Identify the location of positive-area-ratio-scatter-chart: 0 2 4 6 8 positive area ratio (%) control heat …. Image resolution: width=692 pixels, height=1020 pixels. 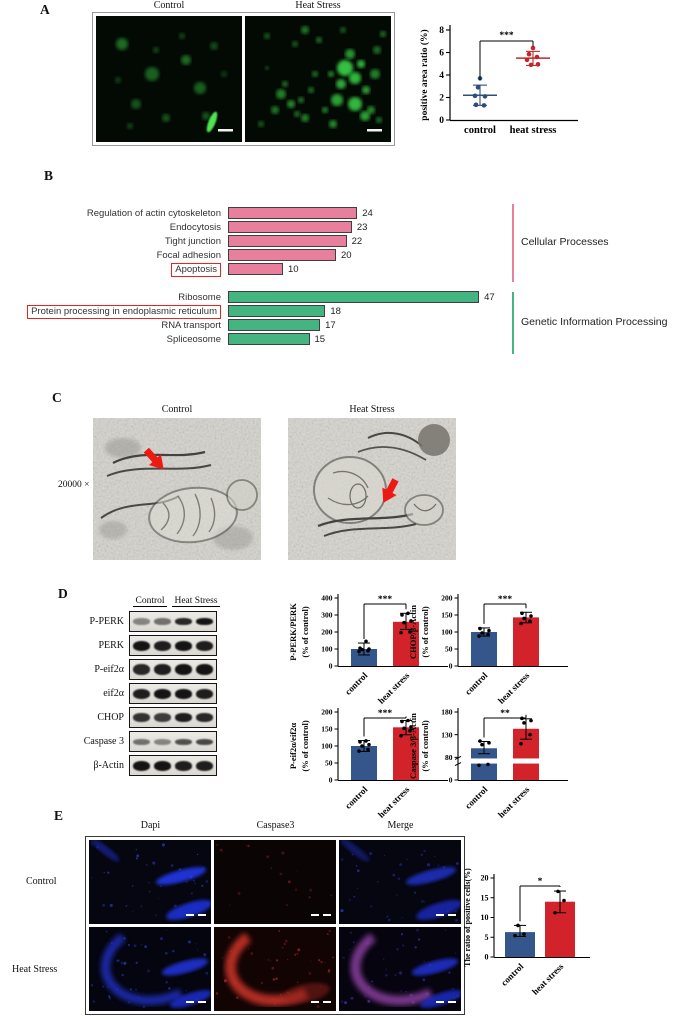
(498, 80).